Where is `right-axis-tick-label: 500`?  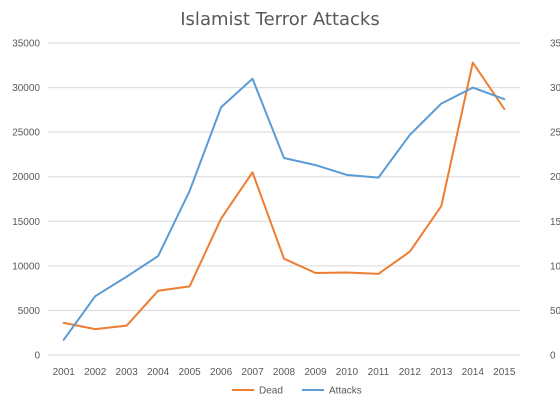 right-axis-tick-label: 500 is located at coordinates (555, 311).